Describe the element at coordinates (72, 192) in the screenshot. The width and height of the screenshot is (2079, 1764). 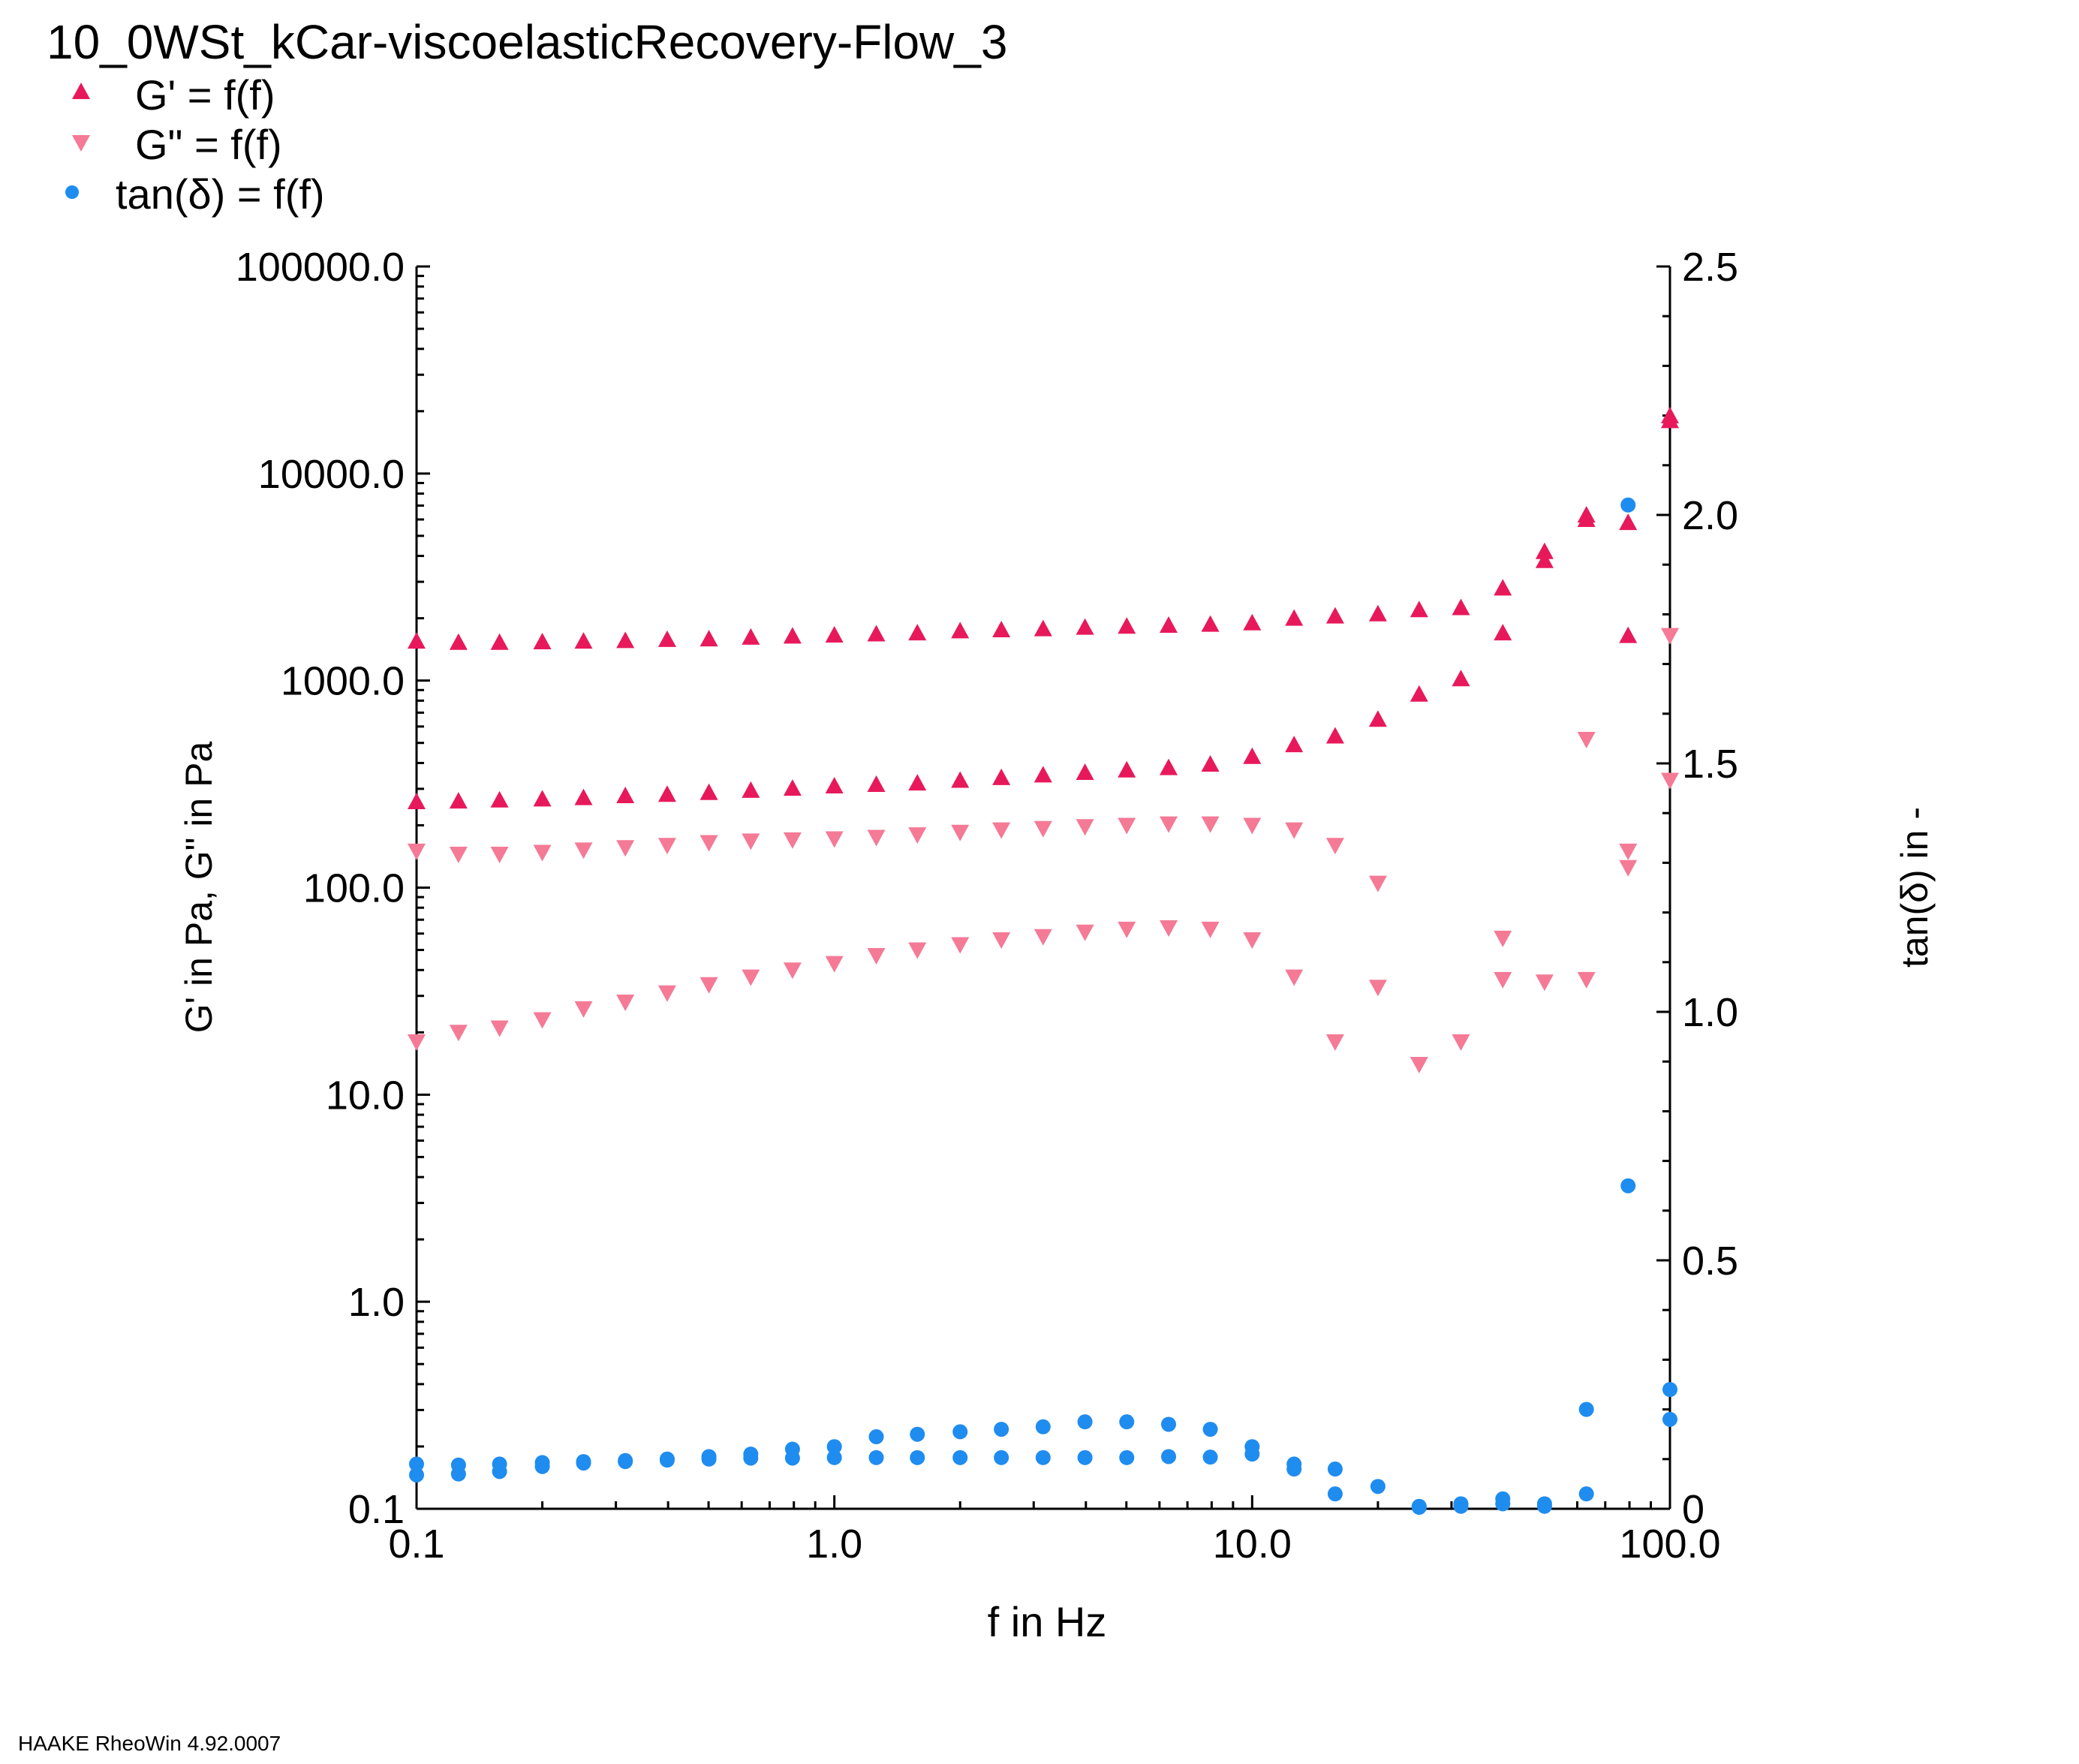
I see `legend-marker-tan-delta` at that location.